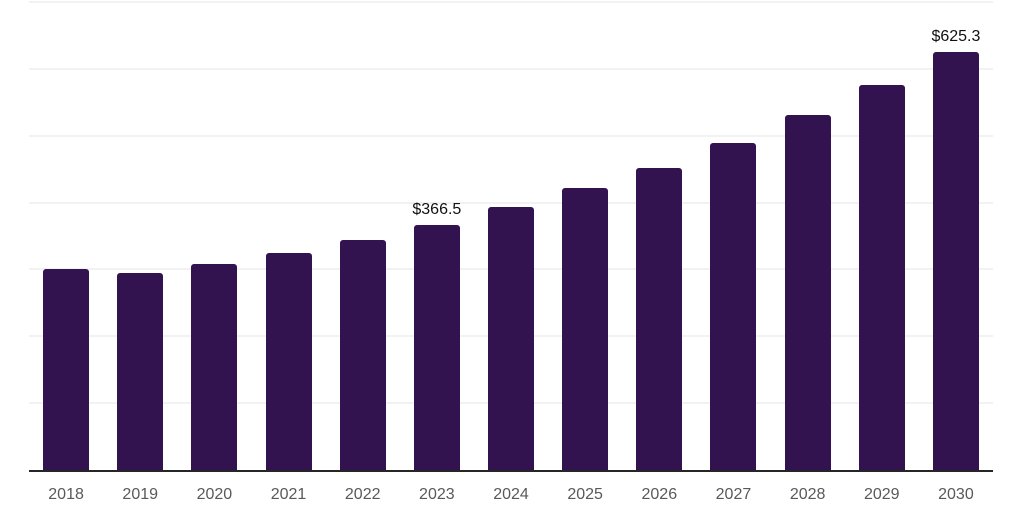 This screenshot has height=512, width=1024. I want to click on value-label-2023: $366.5, so click(437, 209).